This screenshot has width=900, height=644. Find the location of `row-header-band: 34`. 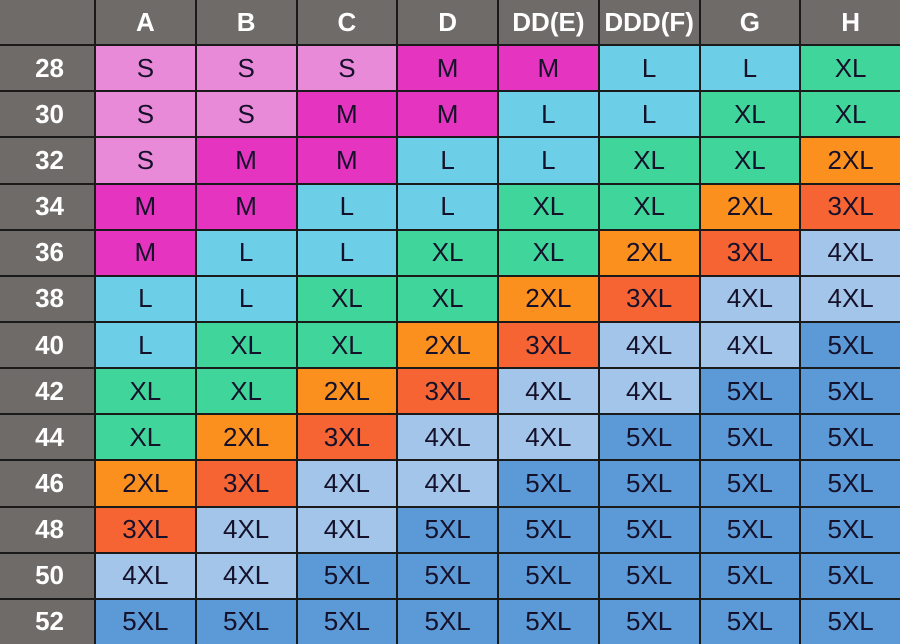

row-header-band: 34 is located at coordinates (47, 206).